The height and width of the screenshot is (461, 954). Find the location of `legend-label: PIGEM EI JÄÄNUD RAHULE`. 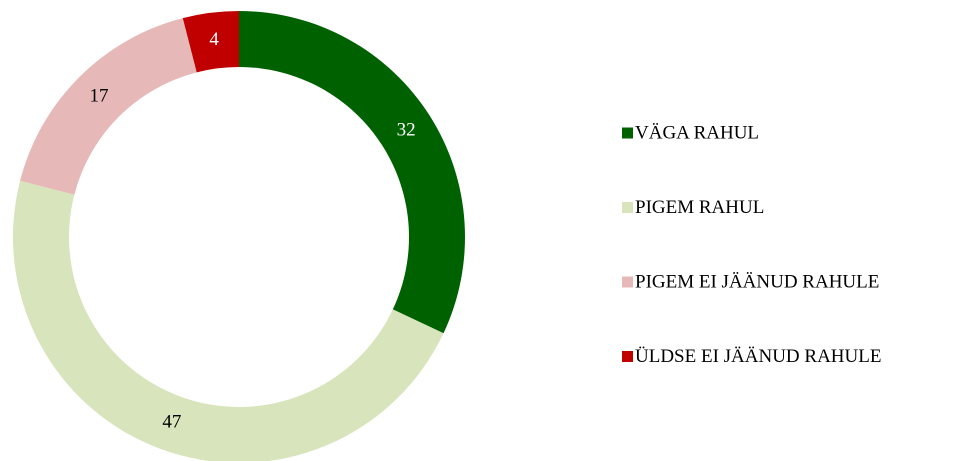

legend-label: PIGEM EI JÄÄNUD RAHULE is located at coordinates (757, 281).